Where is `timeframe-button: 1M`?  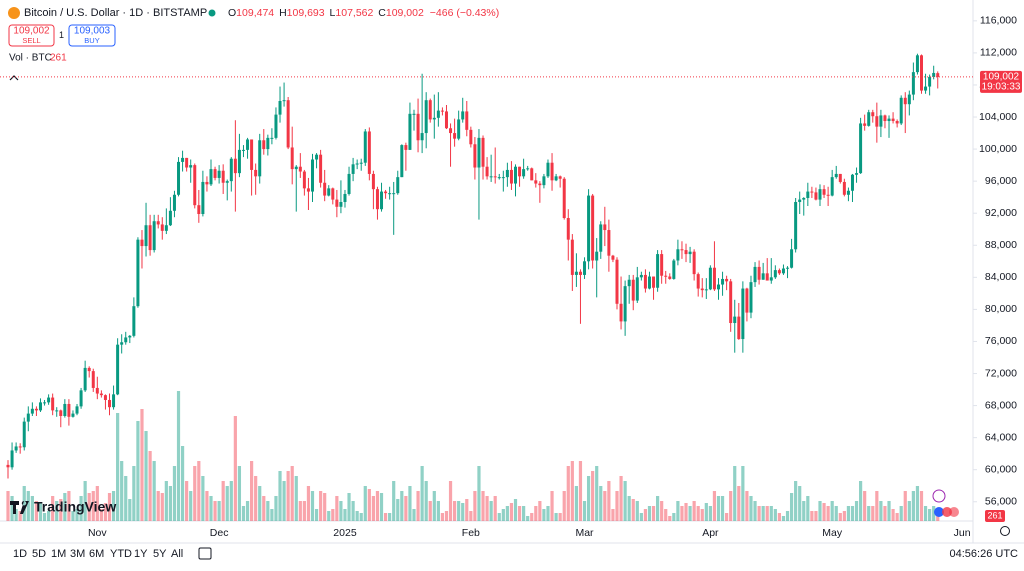 timeframe-button: 1M is located at coordinates (58, 554).